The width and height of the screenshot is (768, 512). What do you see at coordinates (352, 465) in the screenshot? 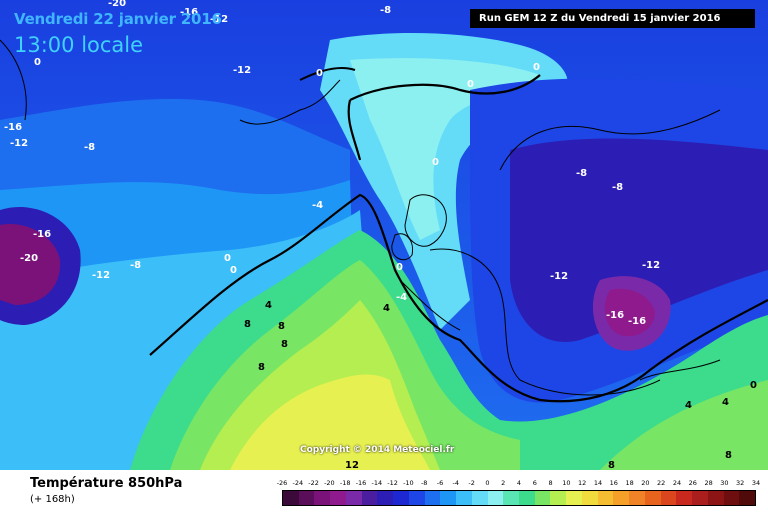
I see `label-35: 12` at bounding box center [352, 465].